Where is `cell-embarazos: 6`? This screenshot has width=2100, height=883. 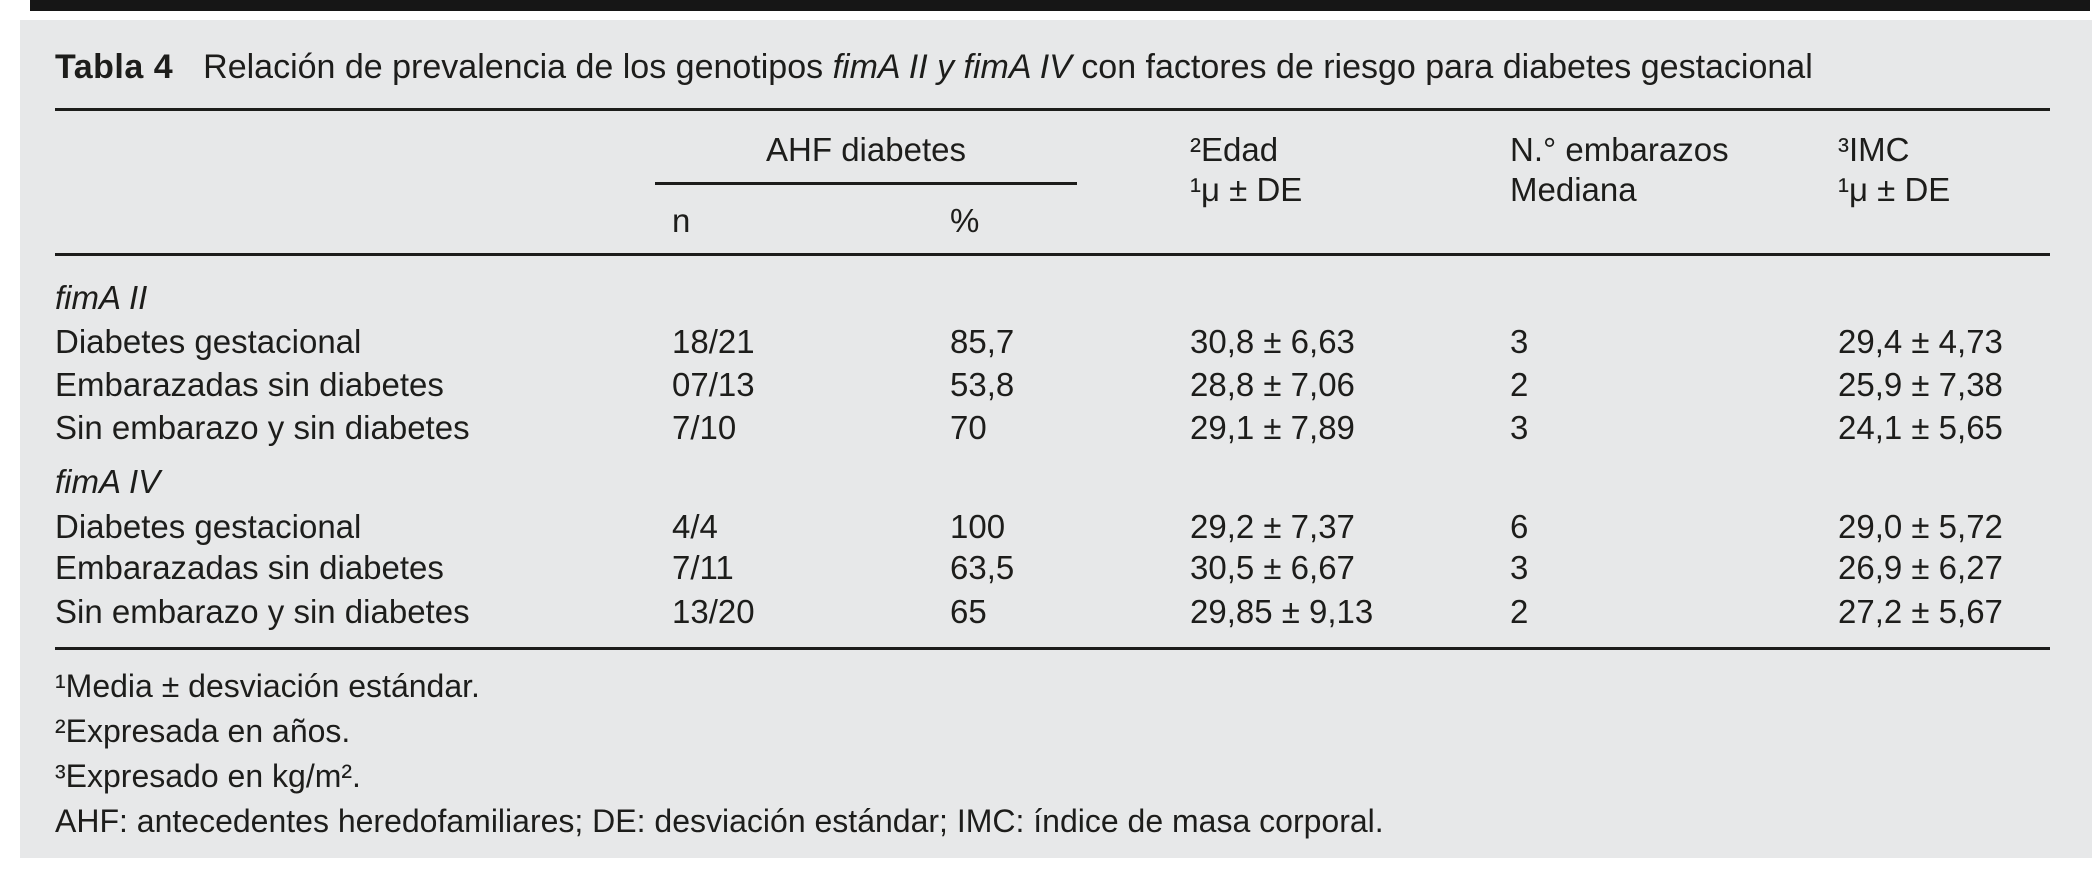
cell-embarazos: 6 is located at coordinates (1519, 526).